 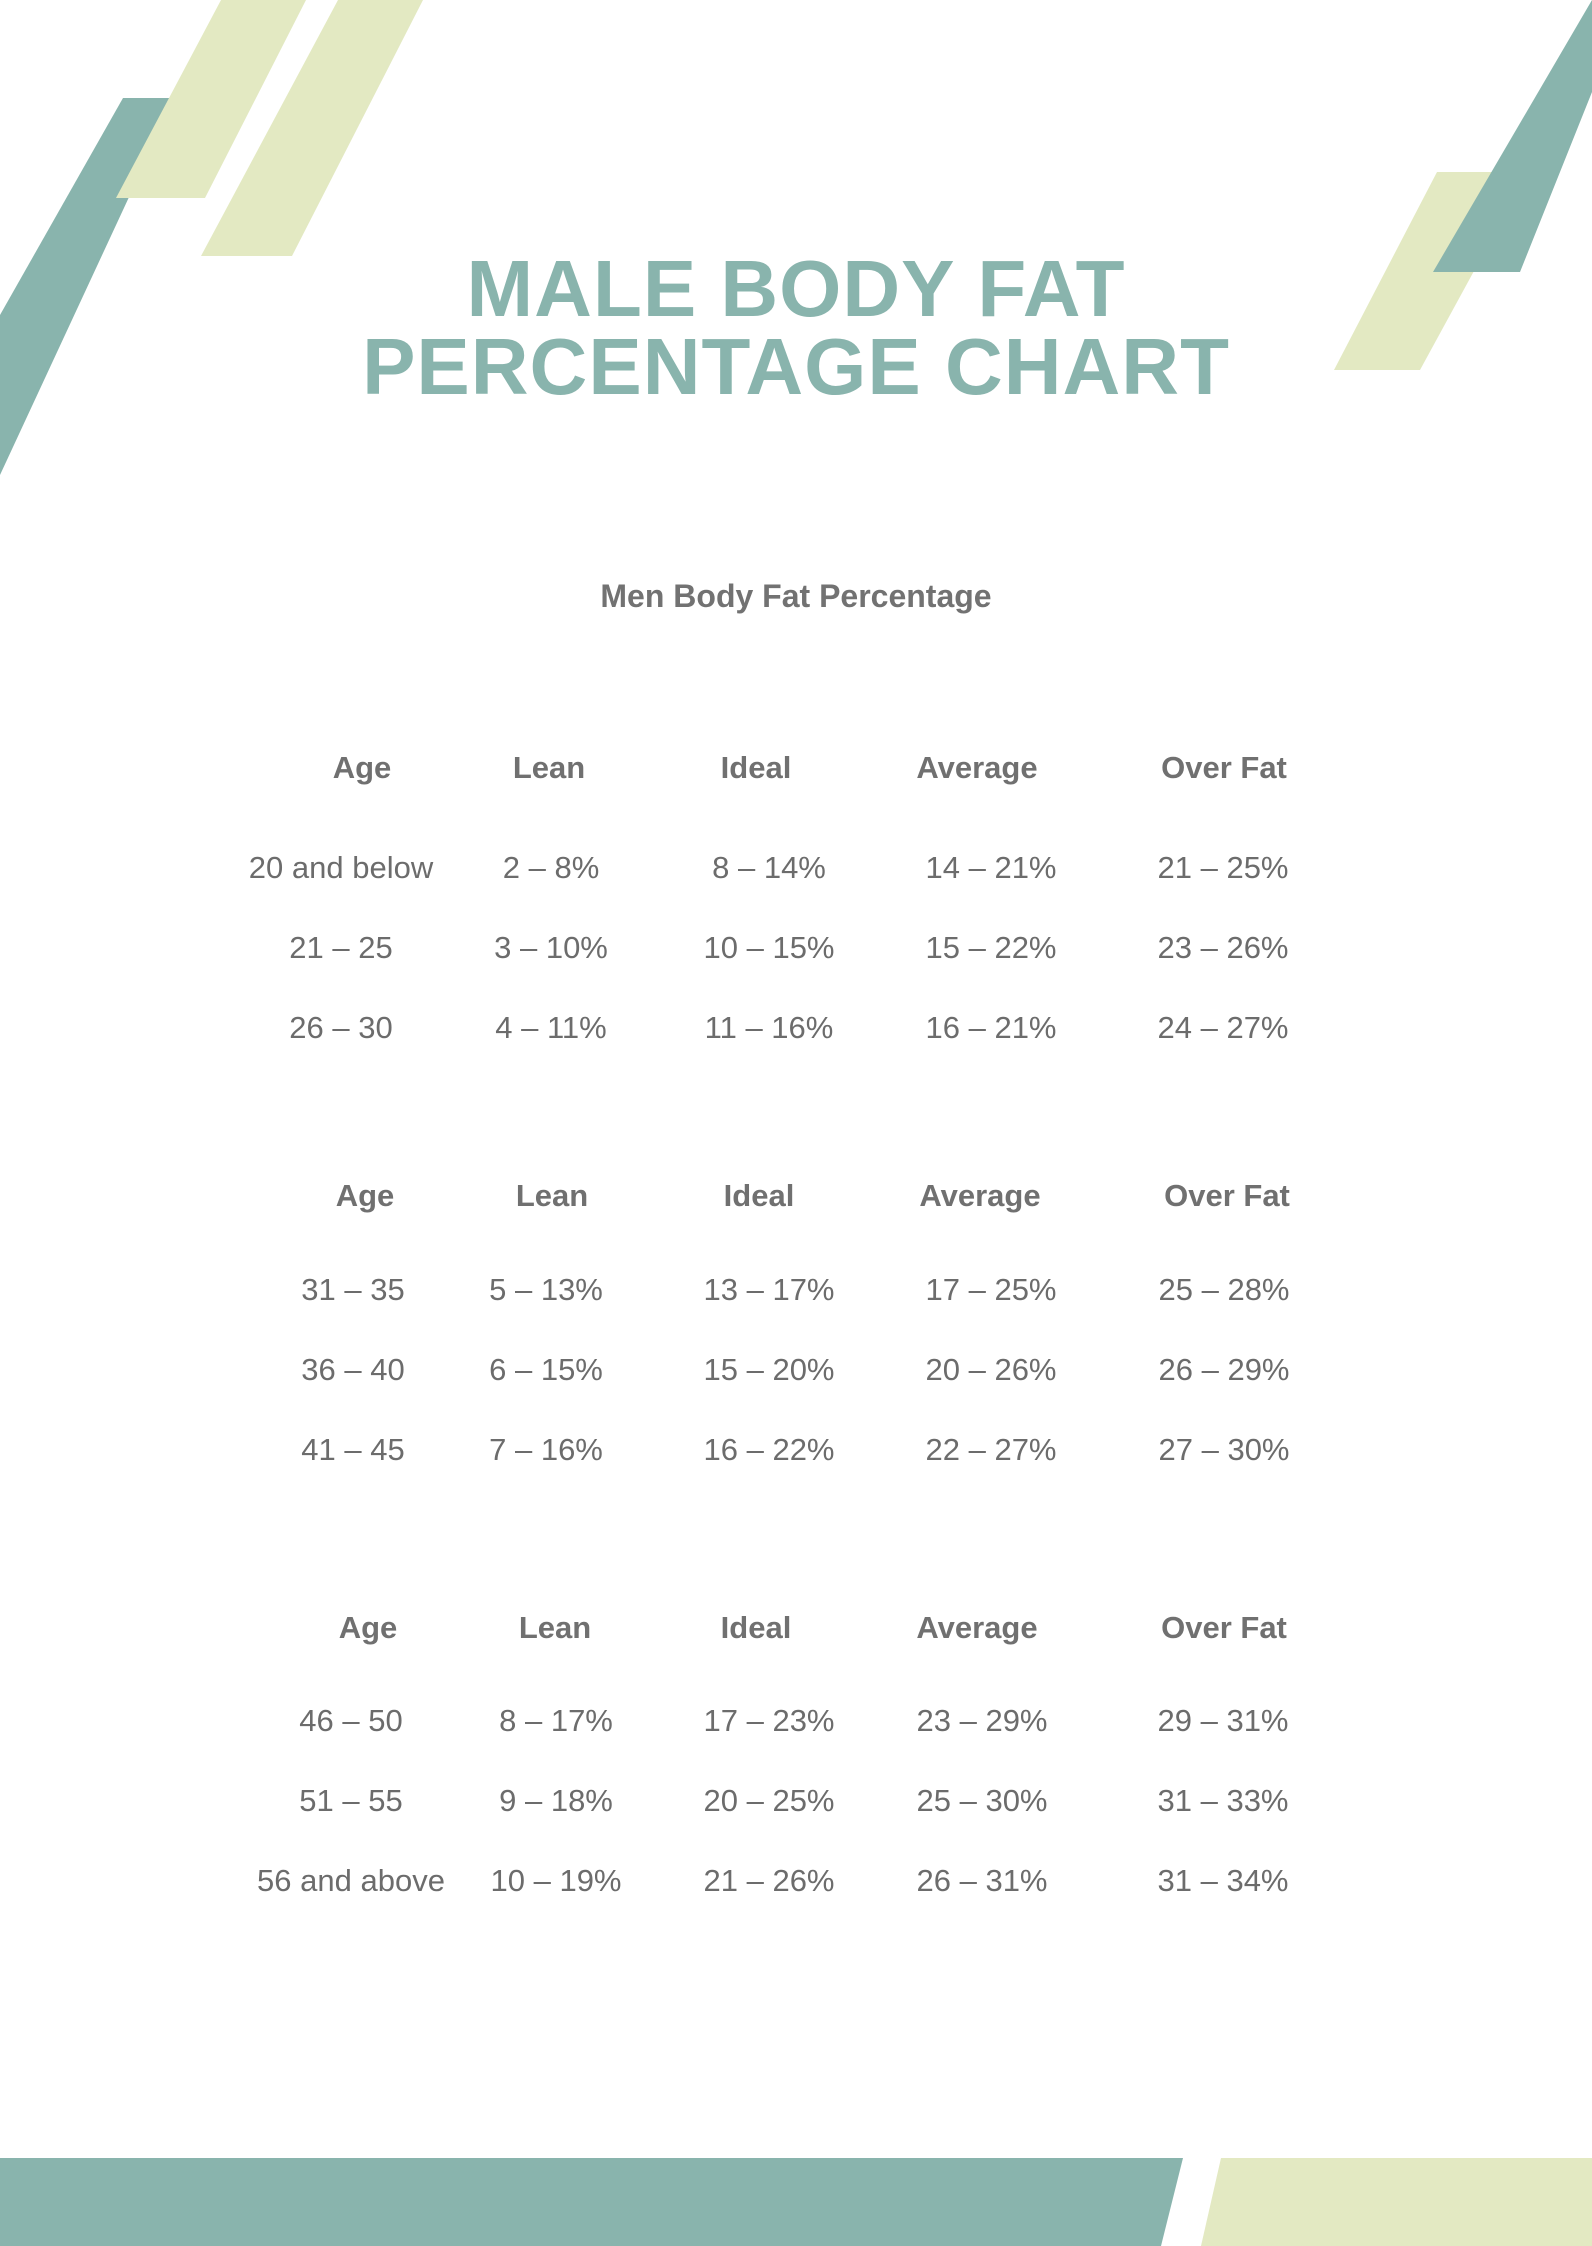 I want to click on cell-ideal: 13 – 17%, so click(x=769, y=1289).